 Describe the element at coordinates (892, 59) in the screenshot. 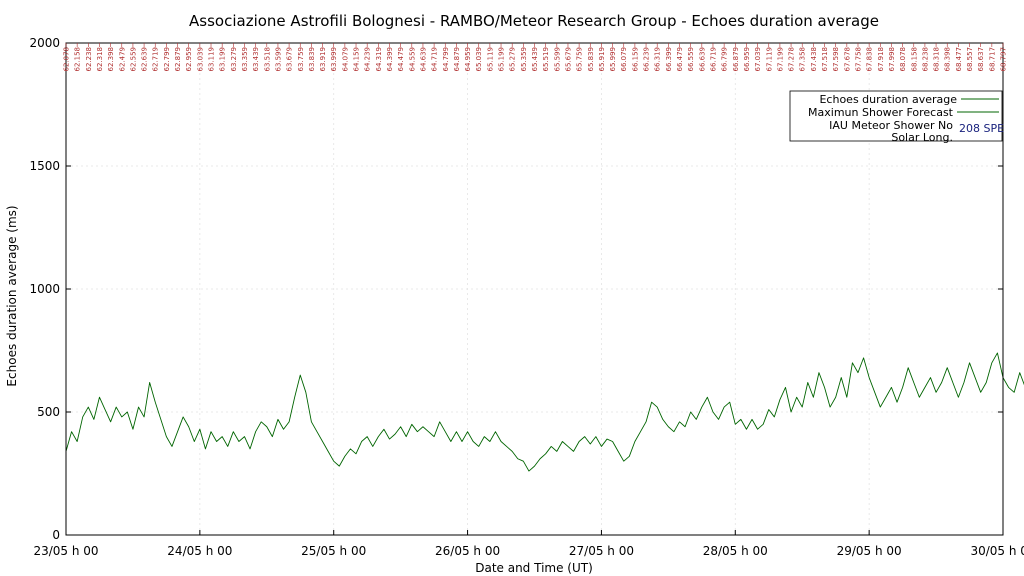

I see `solar-long-label: 67.998` at that location.